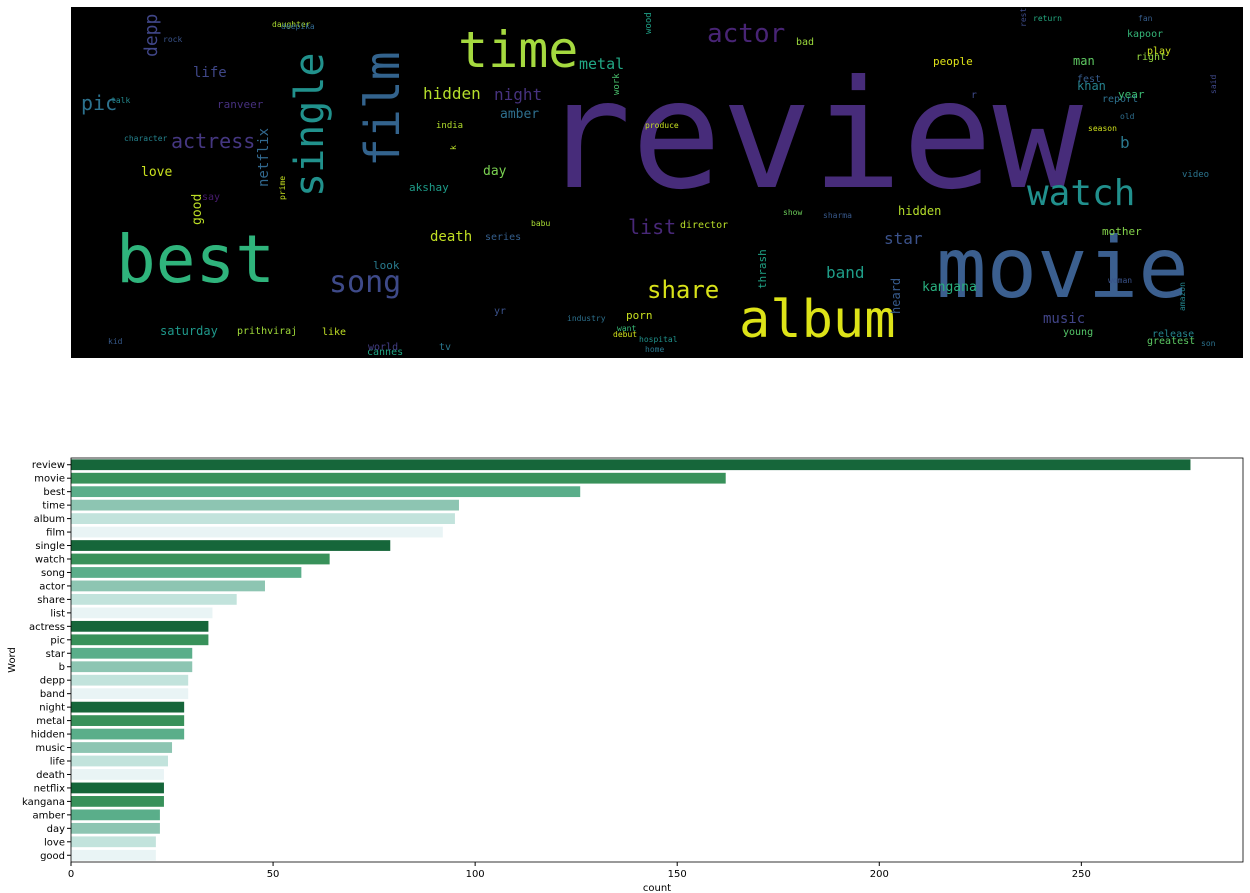 Image resolution: width=1250 pixels, height=893 pixels. Describe the element at coordinates (1064, 319) in the screenshot. I see `cloud-word: music` at that location.